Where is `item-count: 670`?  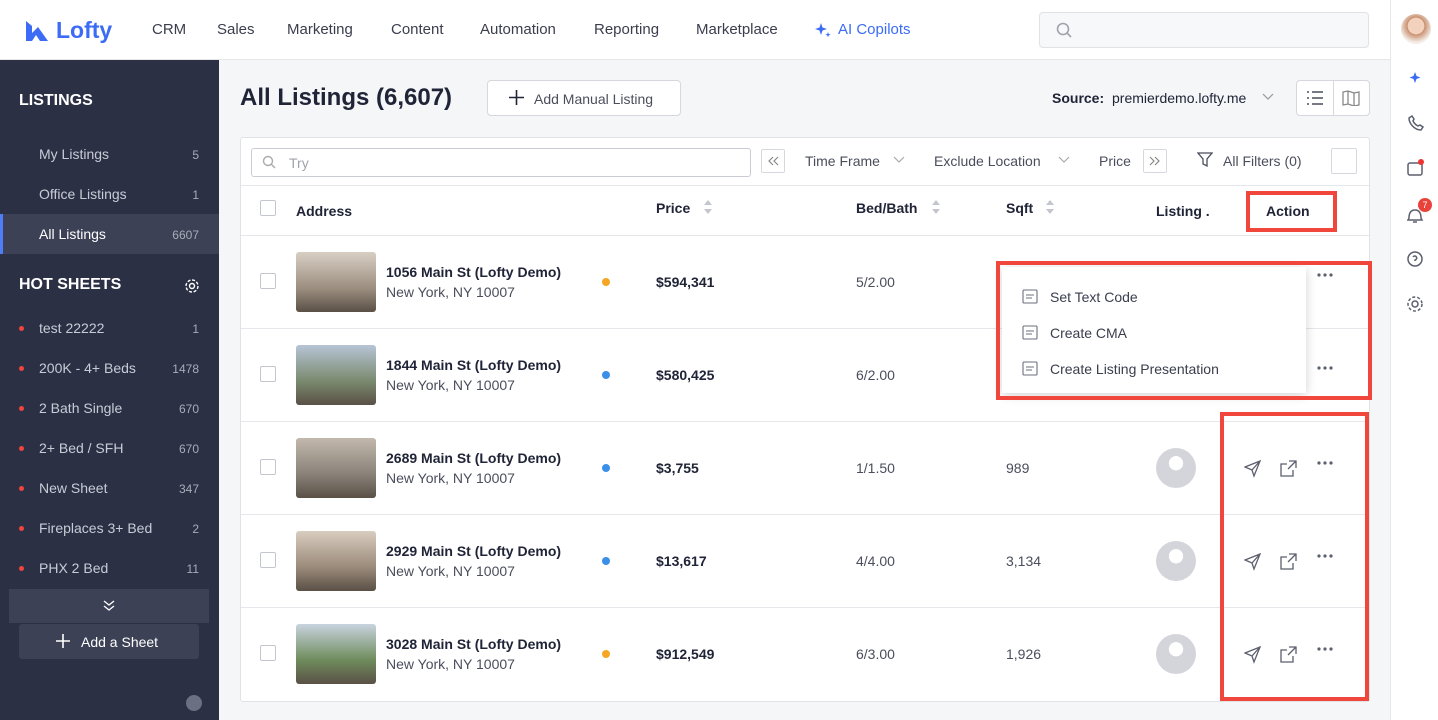 item-count: 670 is located at coordinates (188, 449).